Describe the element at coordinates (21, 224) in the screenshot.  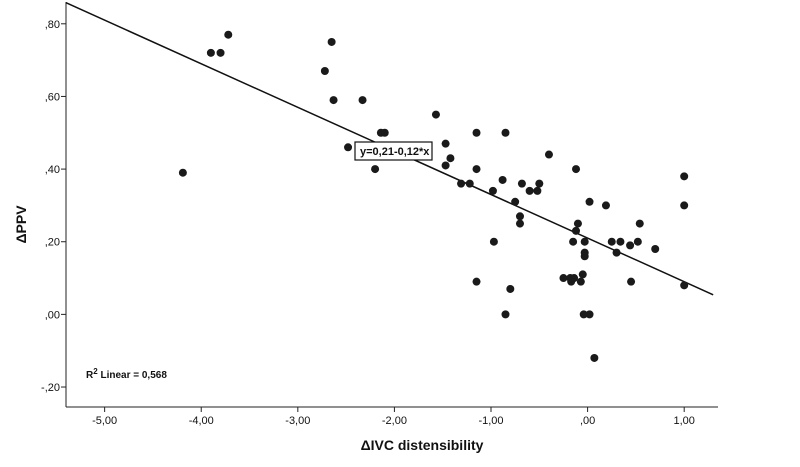
I see `y-axis-title: ΔPPV` at that location.